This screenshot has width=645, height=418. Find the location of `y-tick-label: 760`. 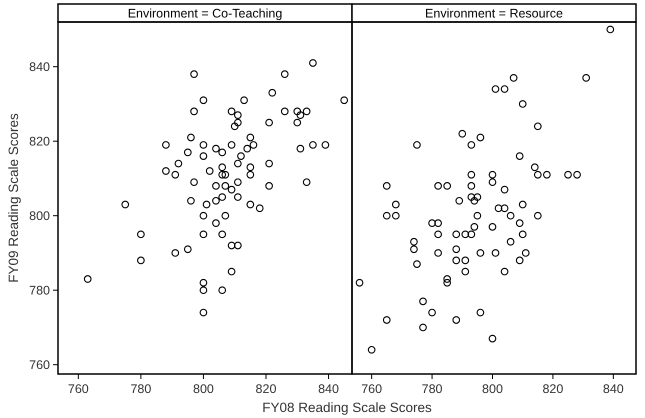

y-tick-label: 760 is located at coordinates (39, 365).